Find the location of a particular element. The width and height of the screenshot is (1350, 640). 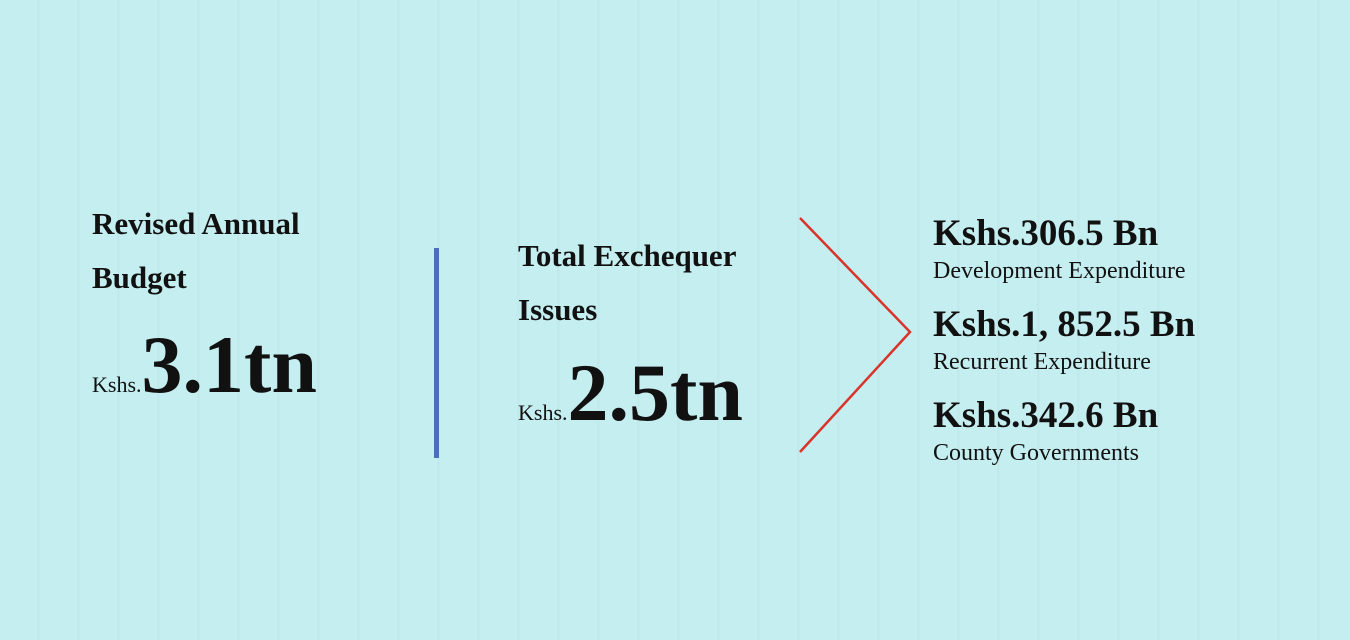

exchequer-prefix: Kshs. is located at coordinates (543, 412).